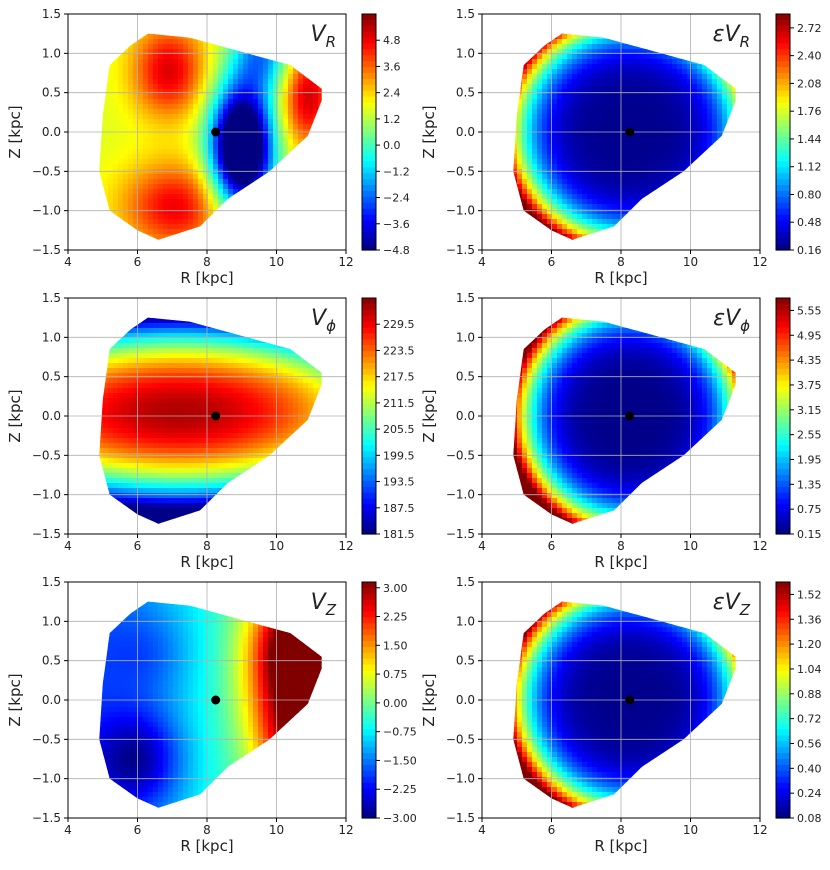 The width and height of the screenshot is (830, 870). What do you see at coordinates (396, 250) in the screenshot?
I see `colorbar-tick-label: −4.8` at bounding box center [396, 250].